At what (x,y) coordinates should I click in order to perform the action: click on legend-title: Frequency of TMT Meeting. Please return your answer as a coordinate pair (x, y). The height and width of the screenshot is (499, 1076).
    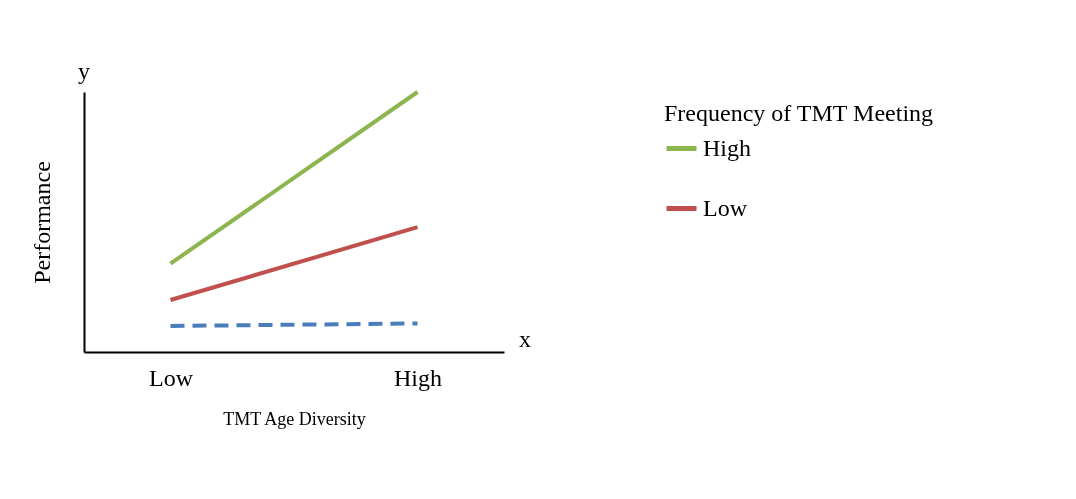
    Looking at the image, I should click on (799, 113).